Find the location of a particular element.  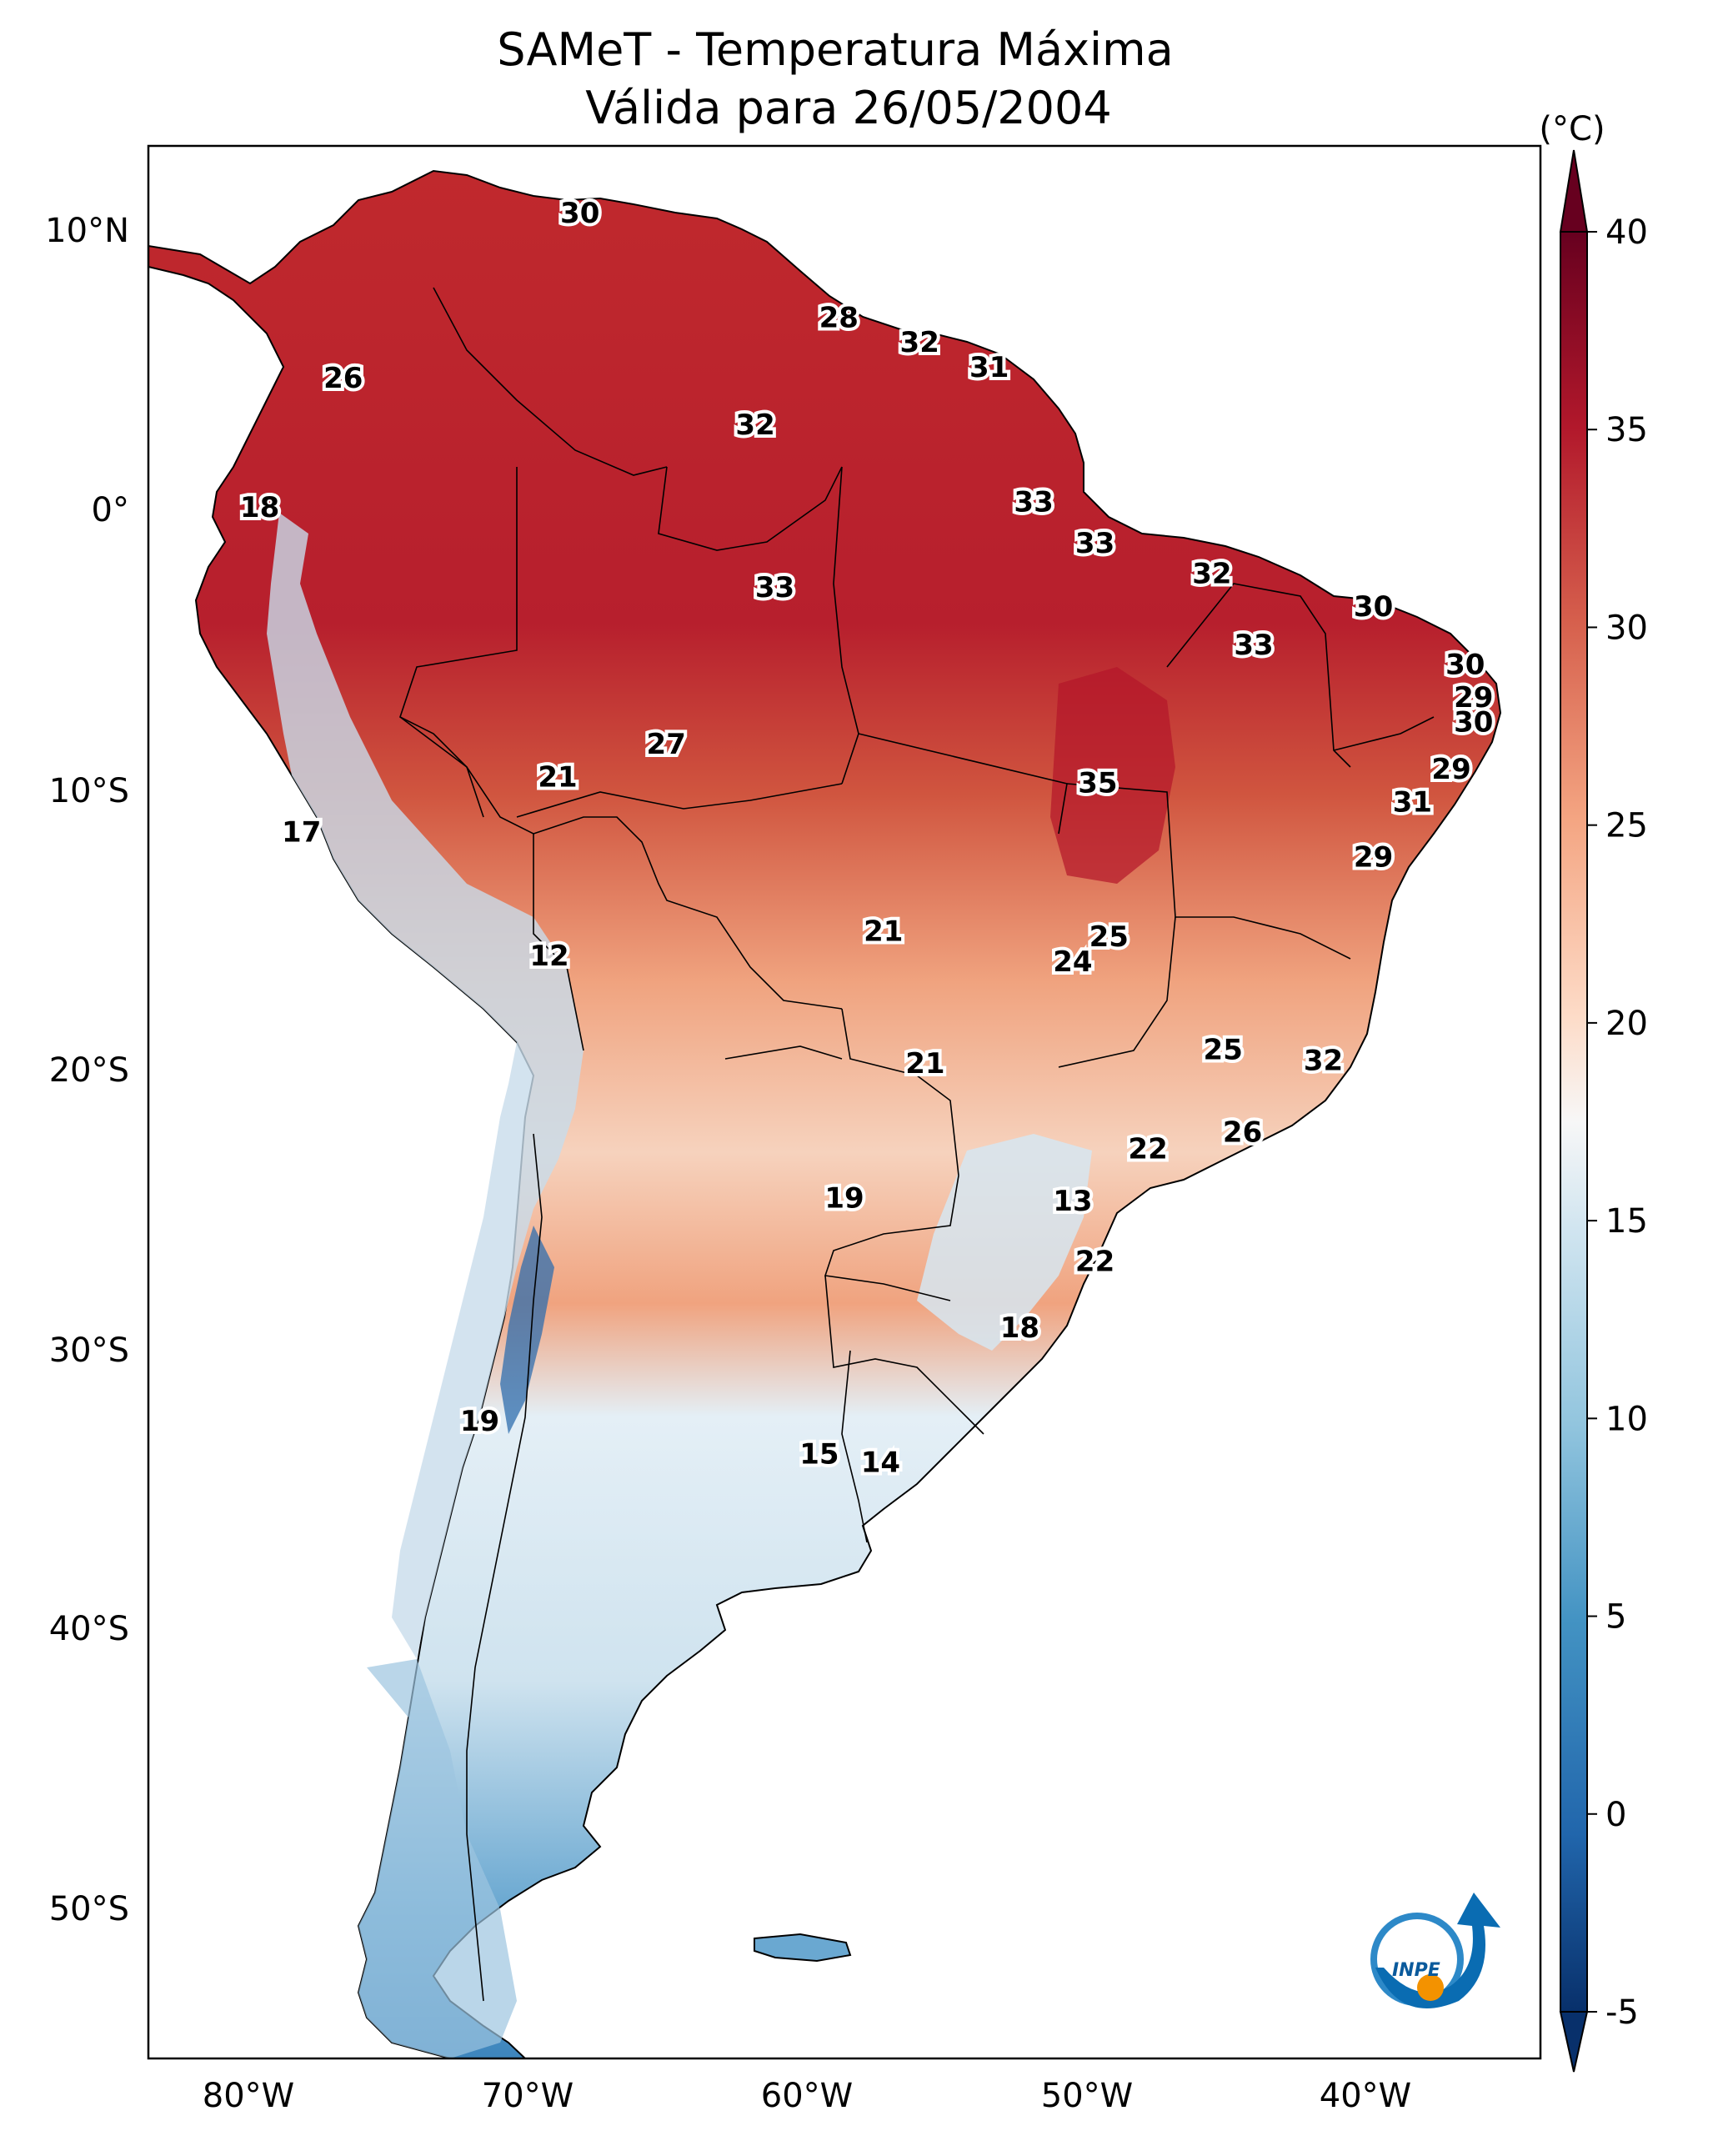

station-value-21: 17 is located at coordinates (301, 833).